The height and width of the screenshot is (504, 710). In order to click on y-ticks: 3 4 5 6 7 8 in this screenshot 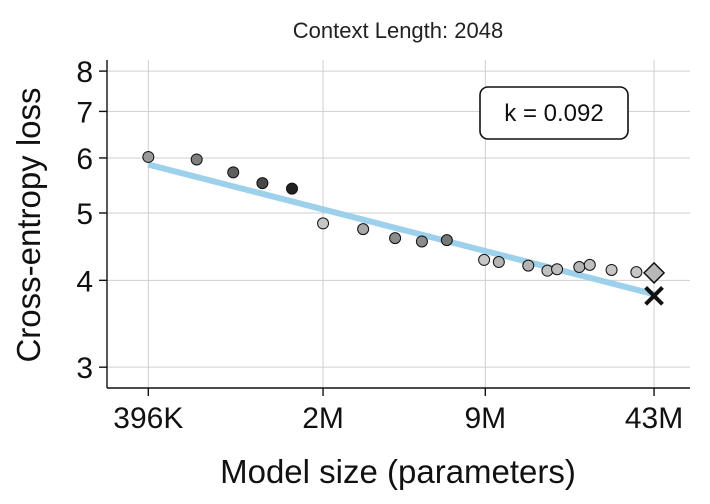, I will do `click(91, 220)`.